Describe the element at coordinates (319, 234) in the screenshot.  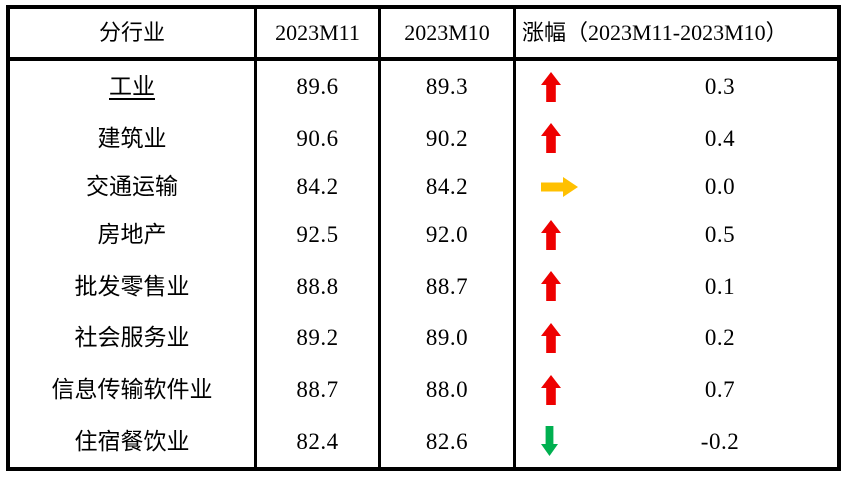
I see `m11-value-cell: 92.5` at that location.